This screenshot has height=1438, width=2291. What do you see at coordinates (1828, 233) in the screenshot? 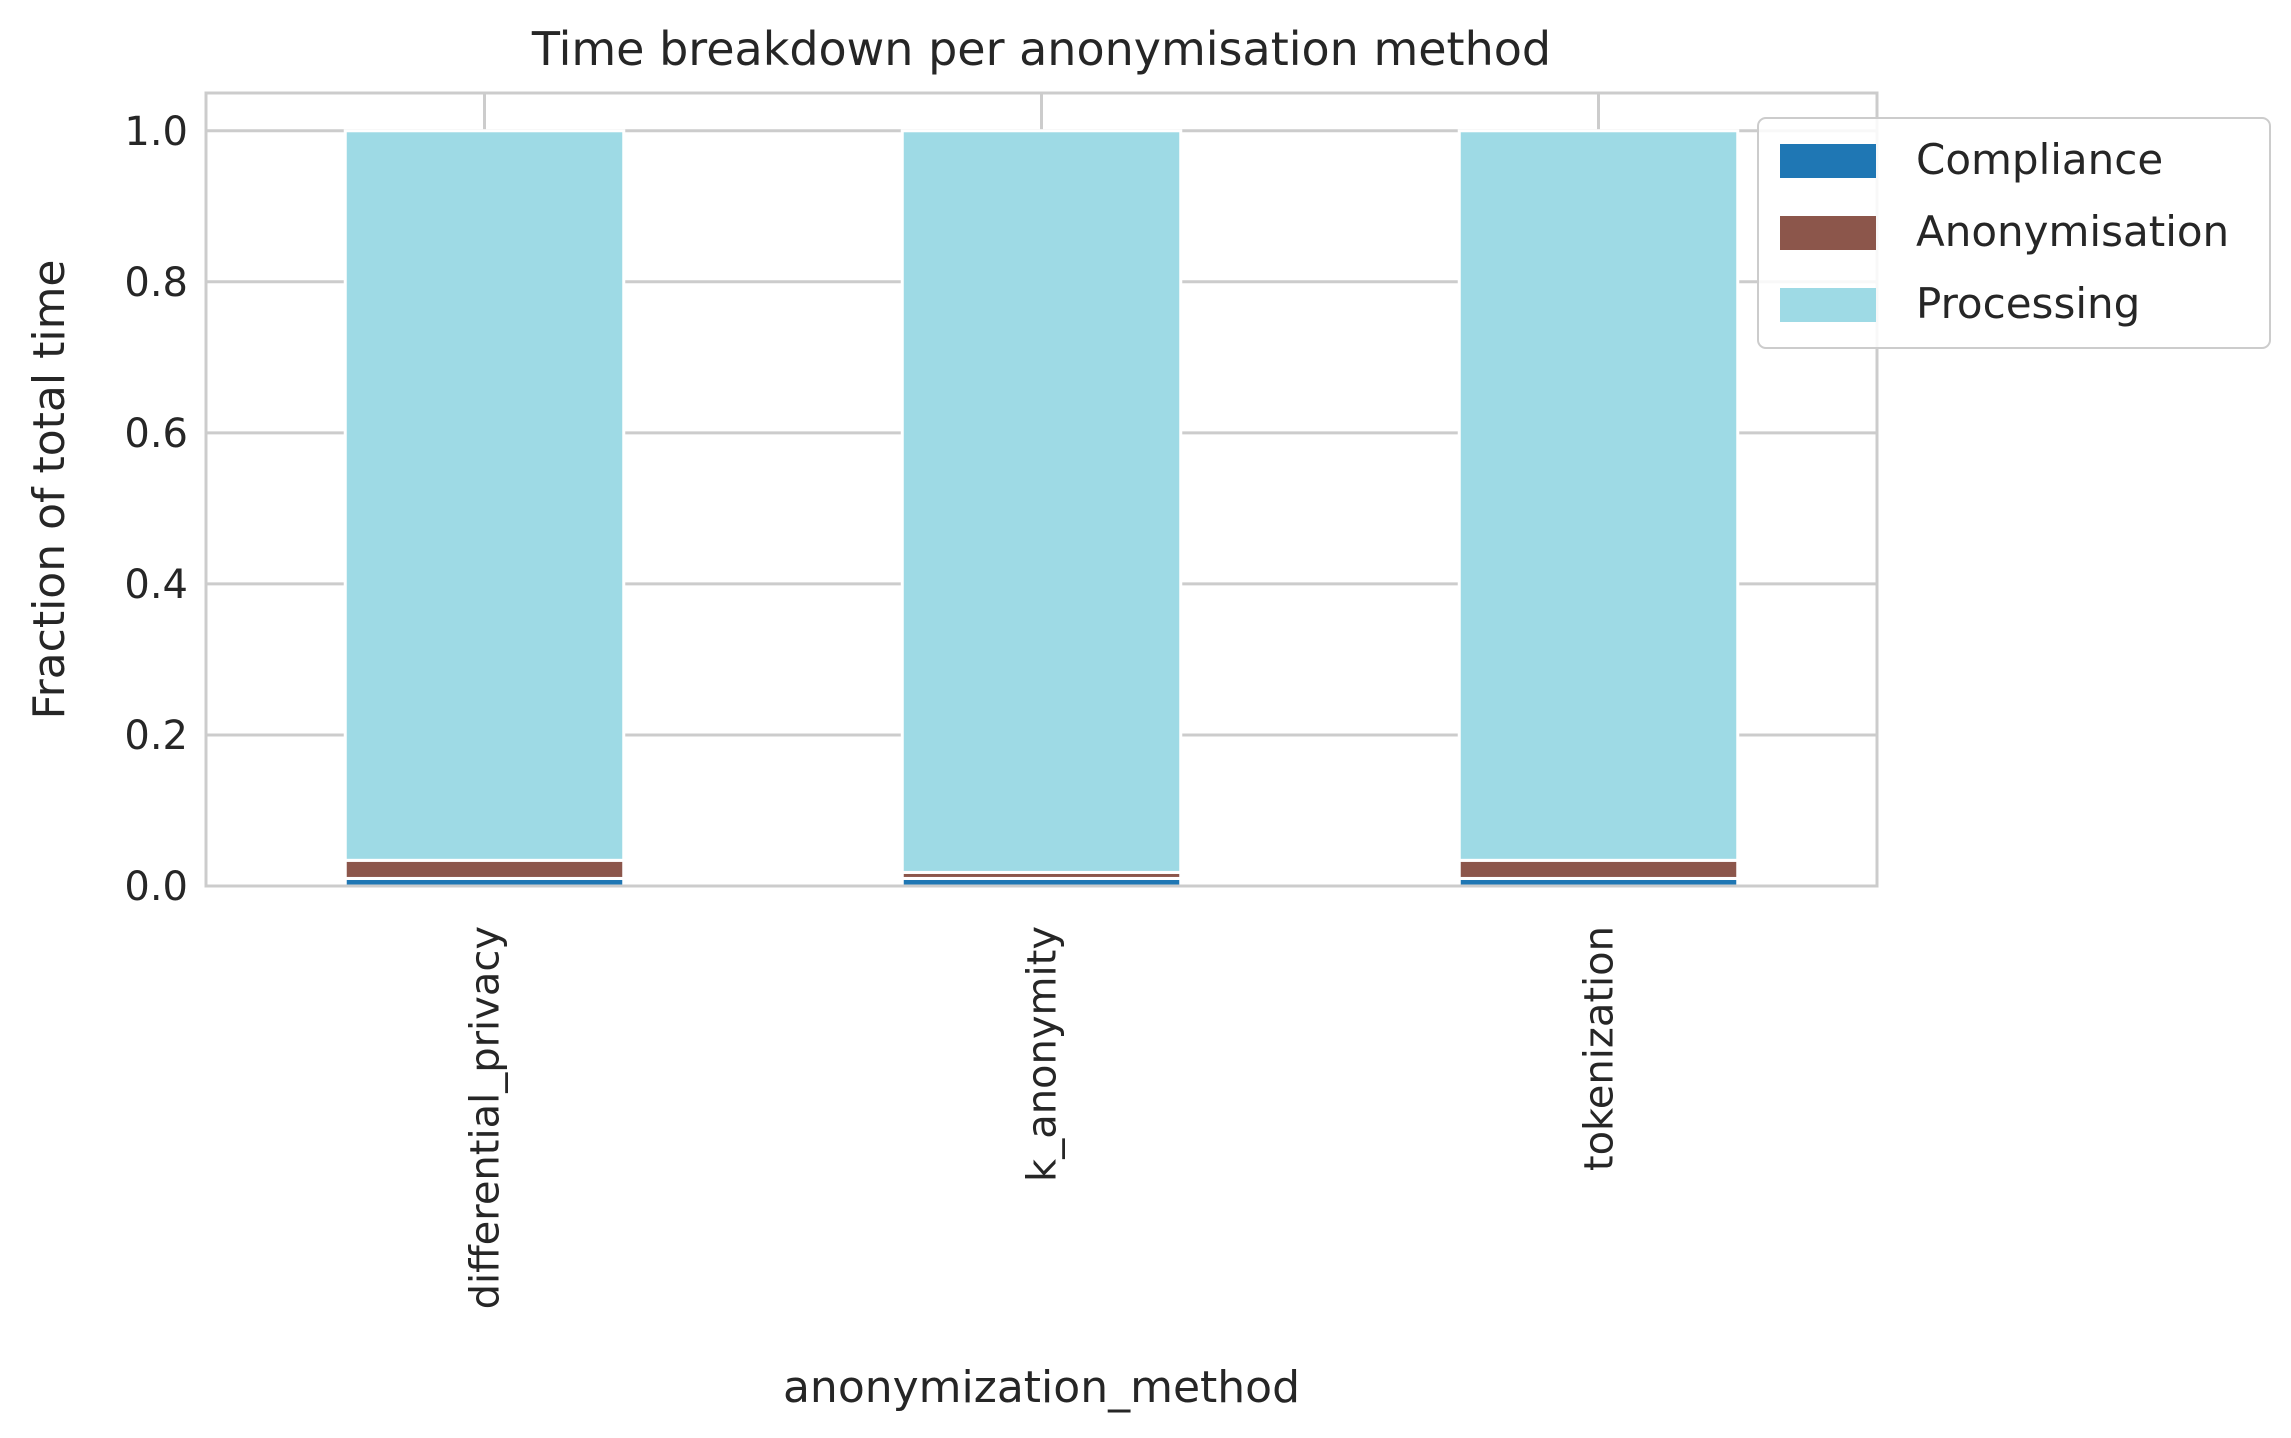
I see `legend-swatch-anonymisation` at bounding box center [1828, 233].